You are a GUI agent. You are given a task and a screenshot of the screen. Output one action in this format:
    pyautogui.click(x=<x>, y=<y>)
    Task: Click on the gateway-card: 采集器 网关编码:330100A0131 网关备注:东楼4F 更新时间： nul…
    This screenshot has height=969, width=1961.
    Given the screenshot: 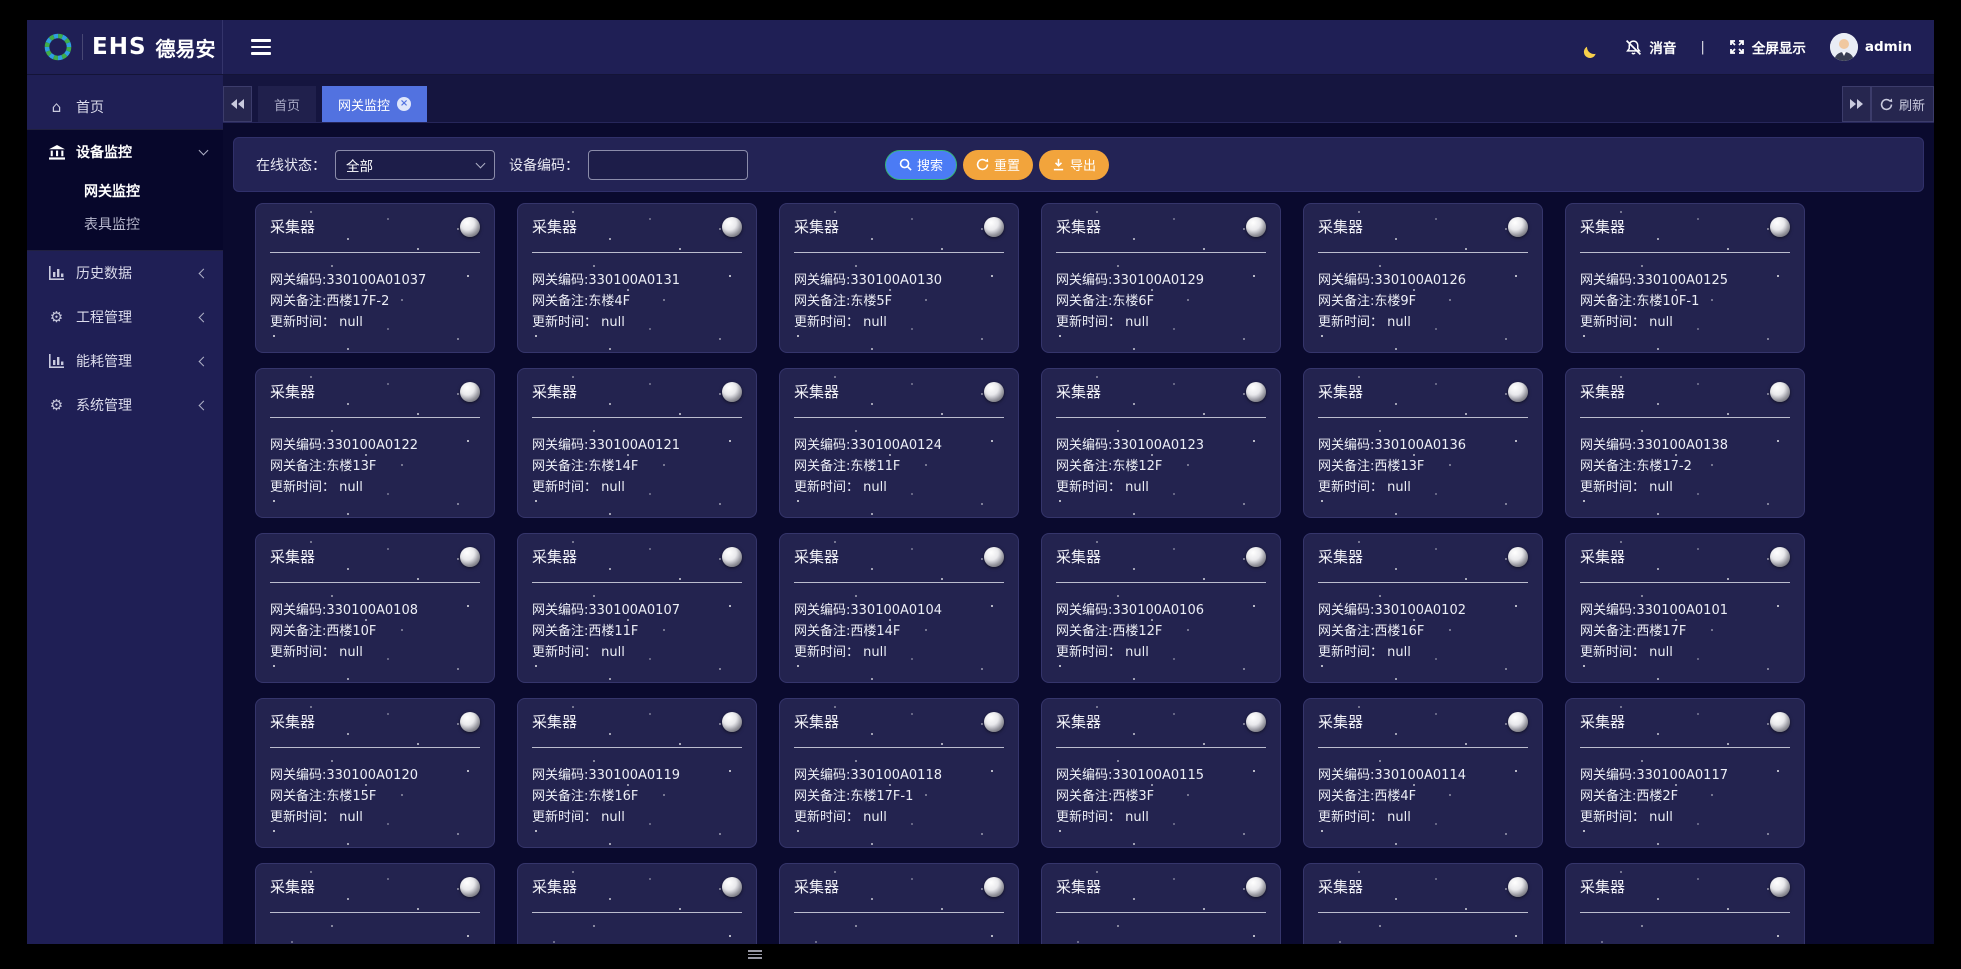 What is the action you would take?
    pyautogui.click(x=637, y=278)
    